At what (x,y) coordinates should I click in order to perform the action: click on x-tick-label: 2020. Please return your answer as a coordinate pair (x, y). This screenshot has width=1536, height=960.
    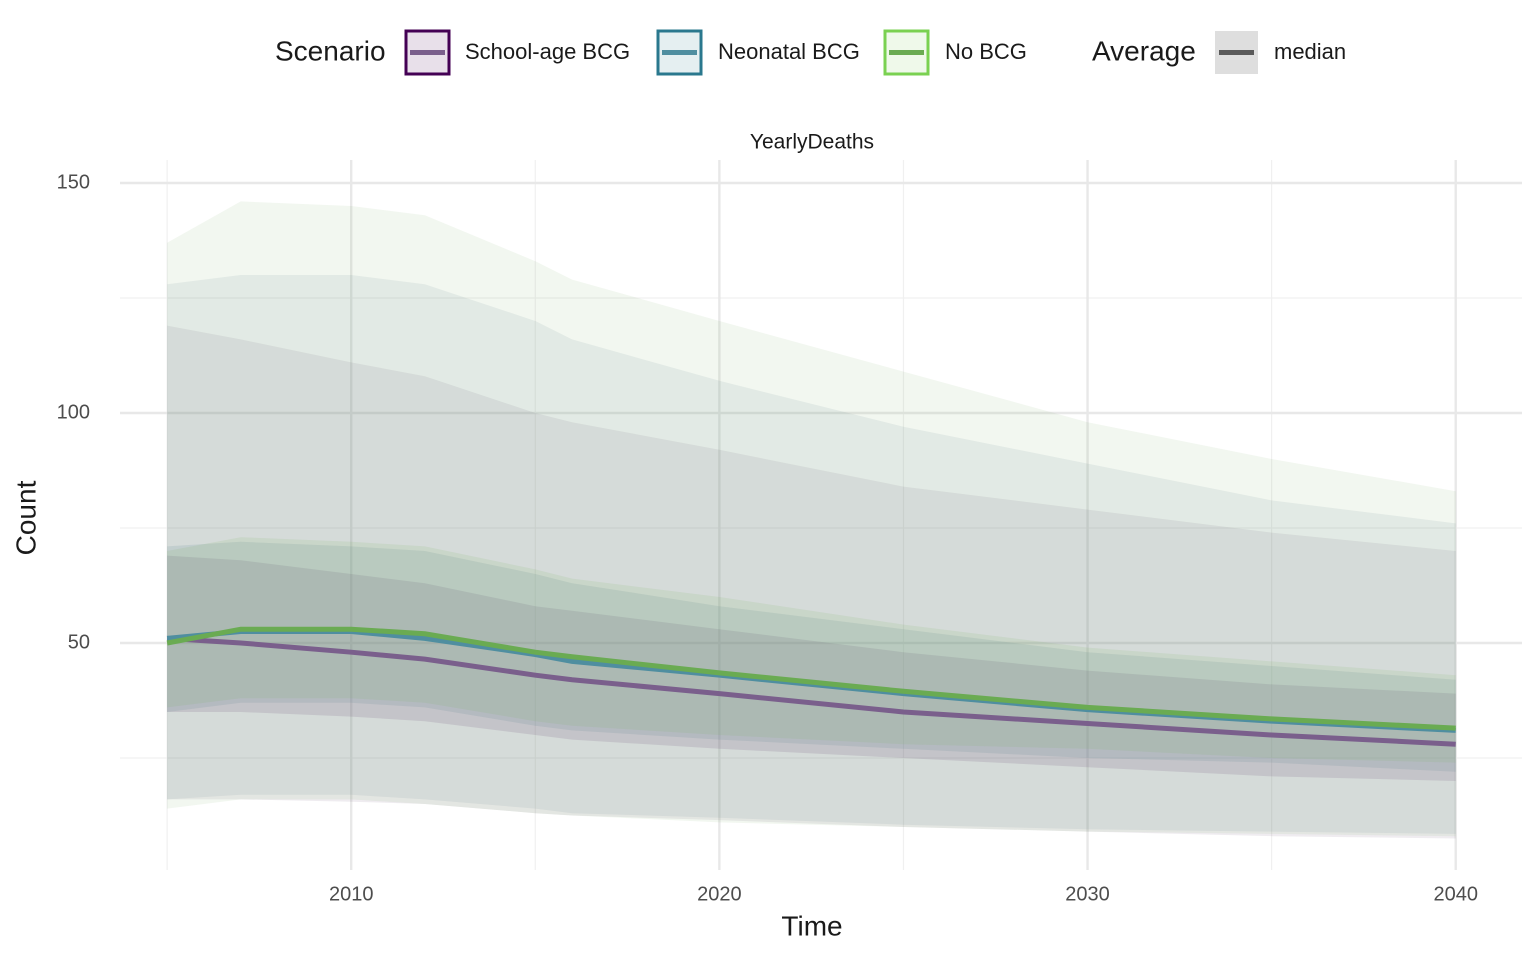
    Looking at the image, I should click on (719, 894).